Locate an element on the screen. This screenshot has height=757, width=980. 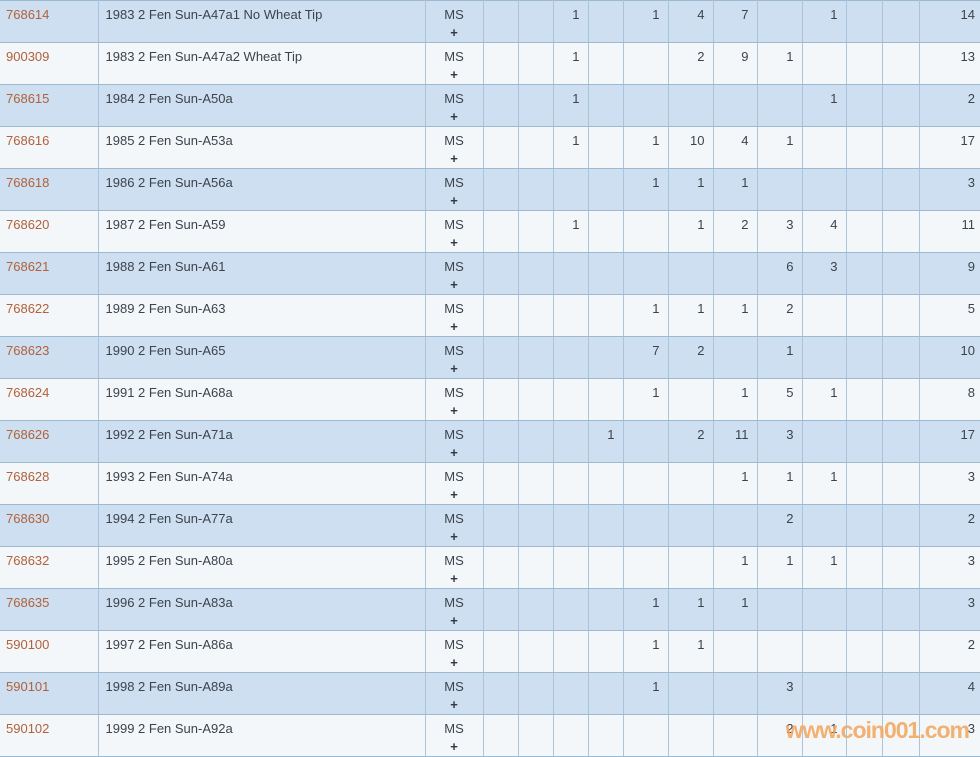
coin-id-link: 768630 is located at coordinates (28, 518).